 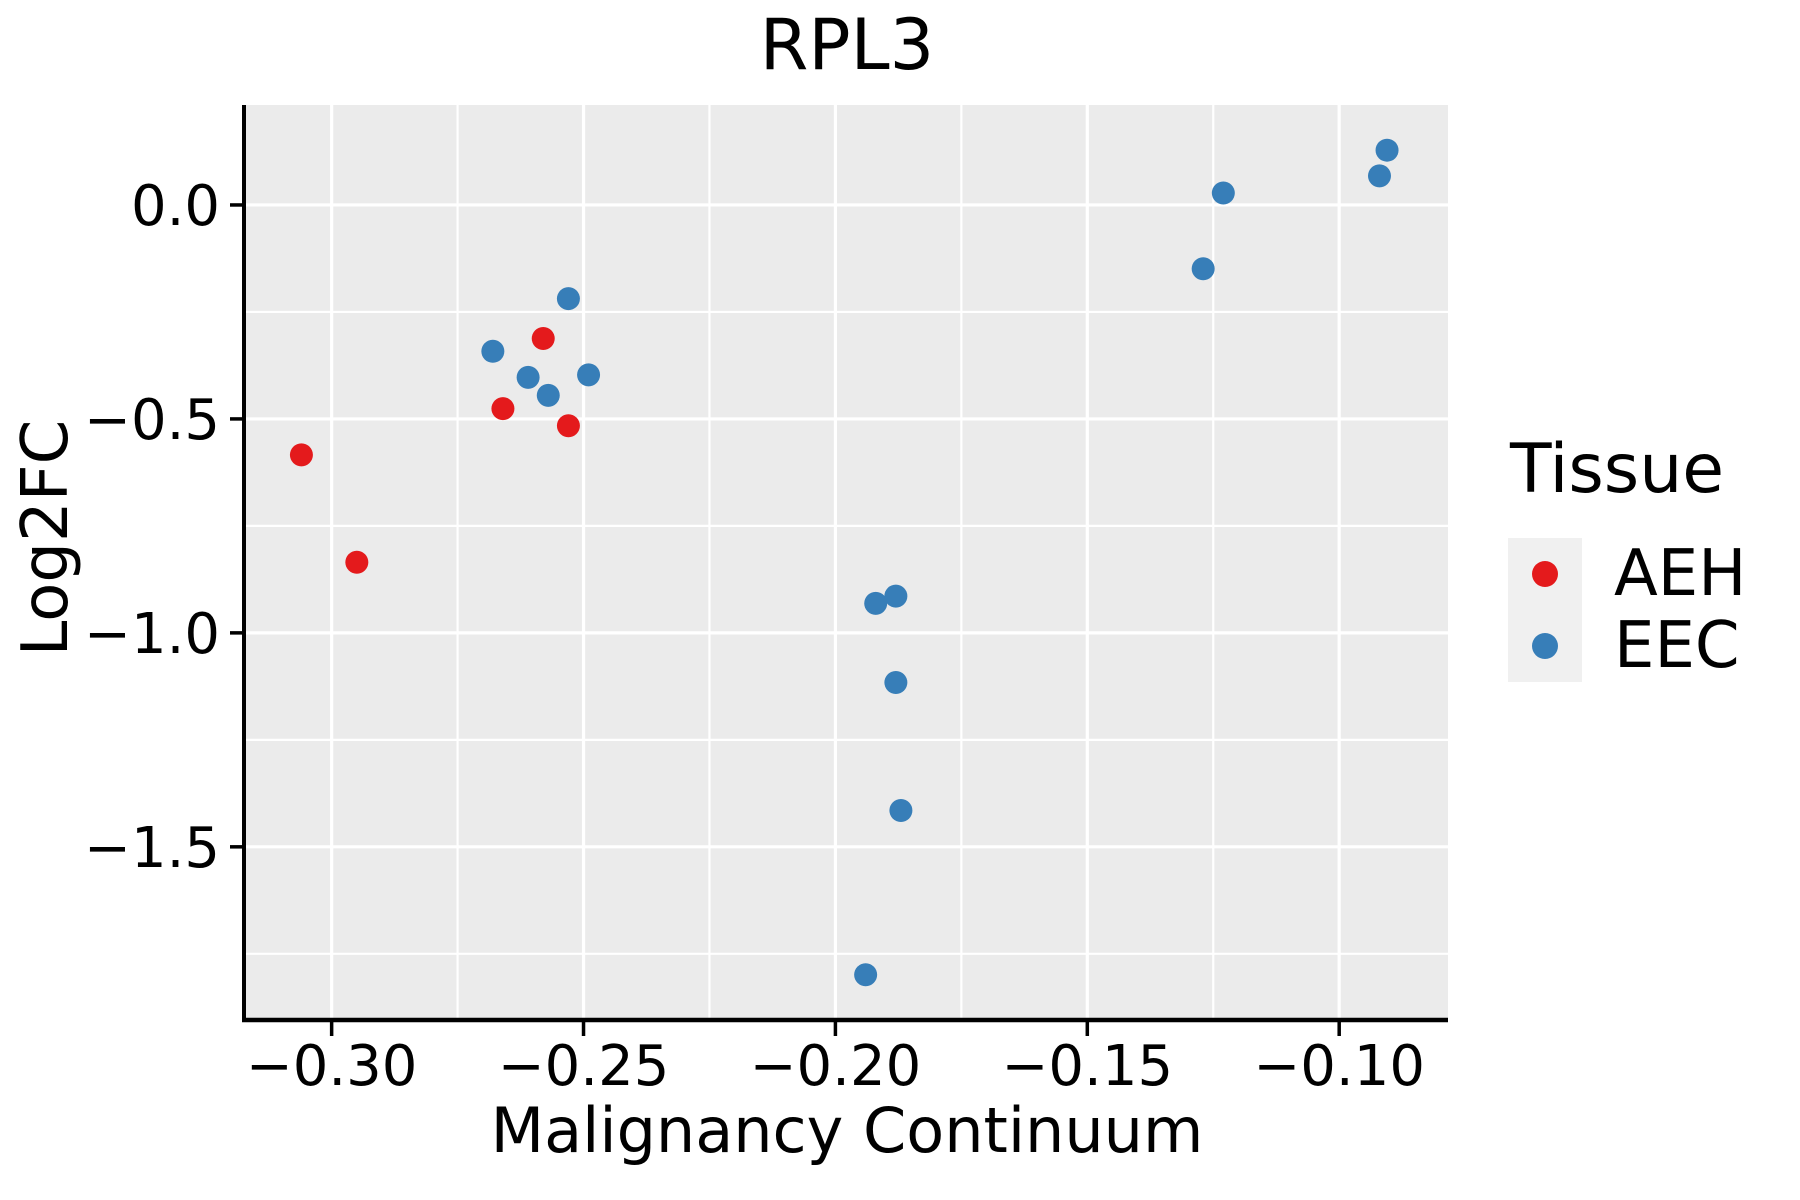 I want to click on legend-keys: AEH EEC, so click(x=1627, y=610).